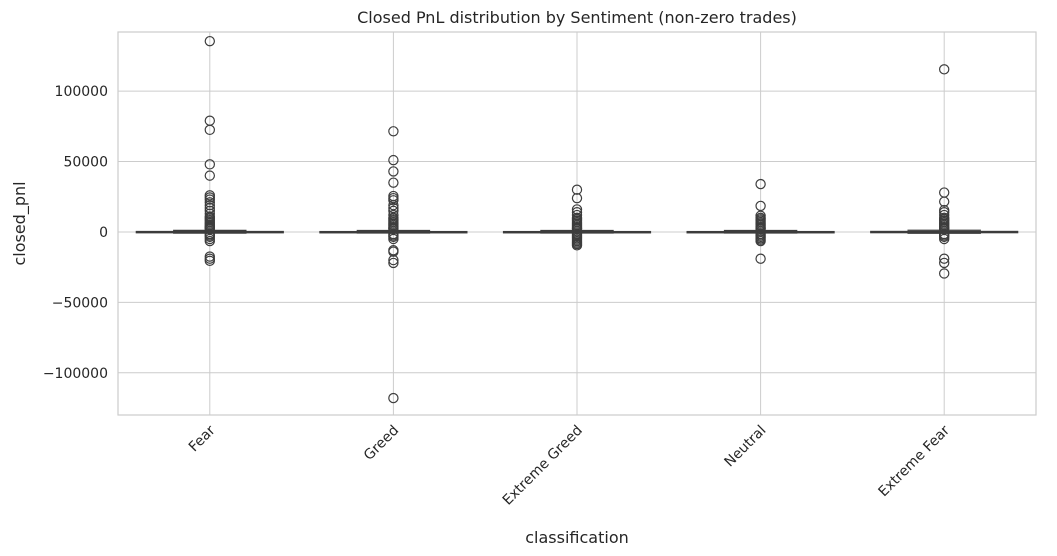 This screenshot has width=1057, height=556. I want to click on y-tick-label: 0, so click(103, 233).